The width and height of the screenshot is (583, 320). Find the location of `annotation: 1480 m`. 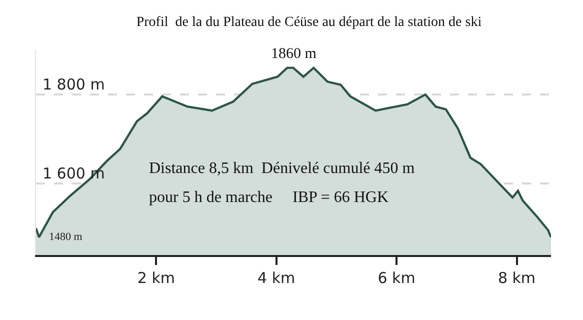

annotation: 1480 m is located at coordinates (66, 237).